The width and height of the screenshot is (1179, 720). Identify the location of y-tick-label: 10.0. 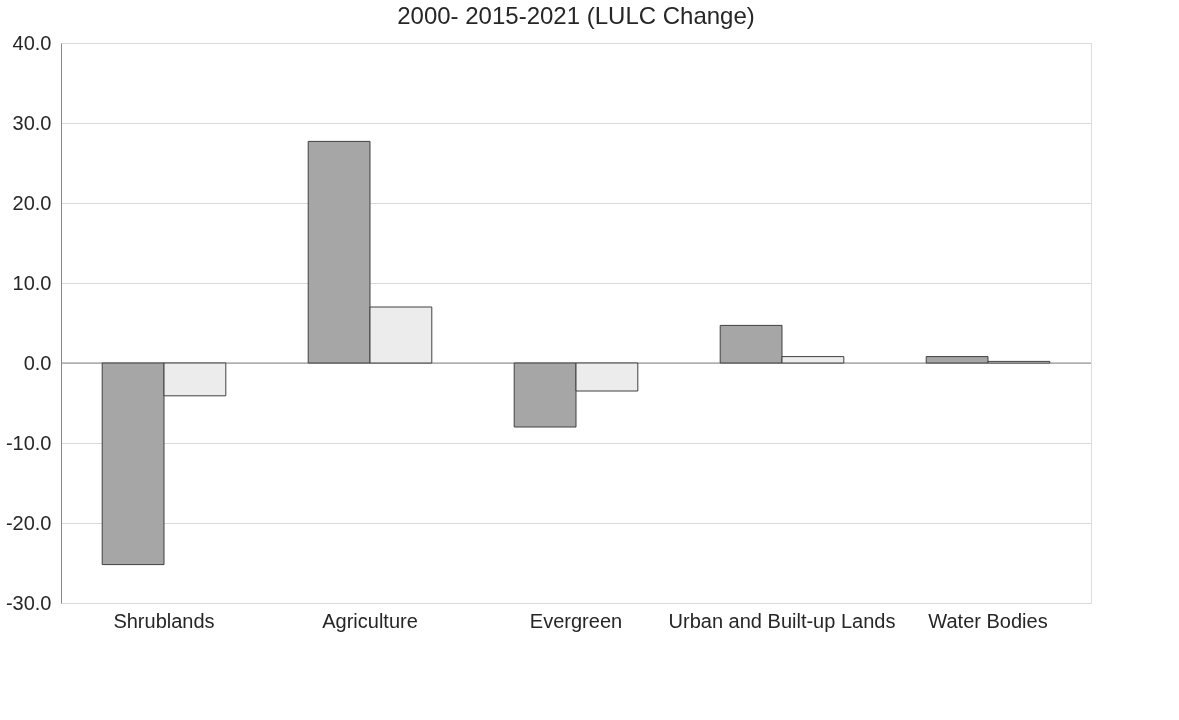
(32, 282).